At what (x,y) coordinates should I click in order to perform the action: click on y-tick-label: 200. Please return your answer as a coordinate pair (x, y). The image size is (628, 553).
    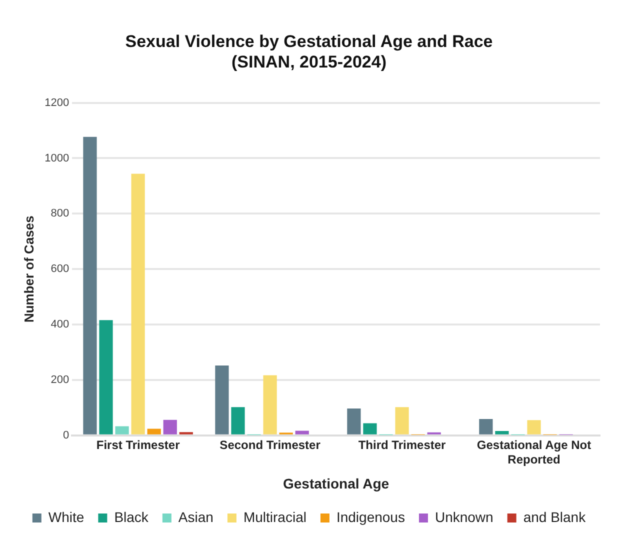
    Looking at the image, I should click on (60, 380).